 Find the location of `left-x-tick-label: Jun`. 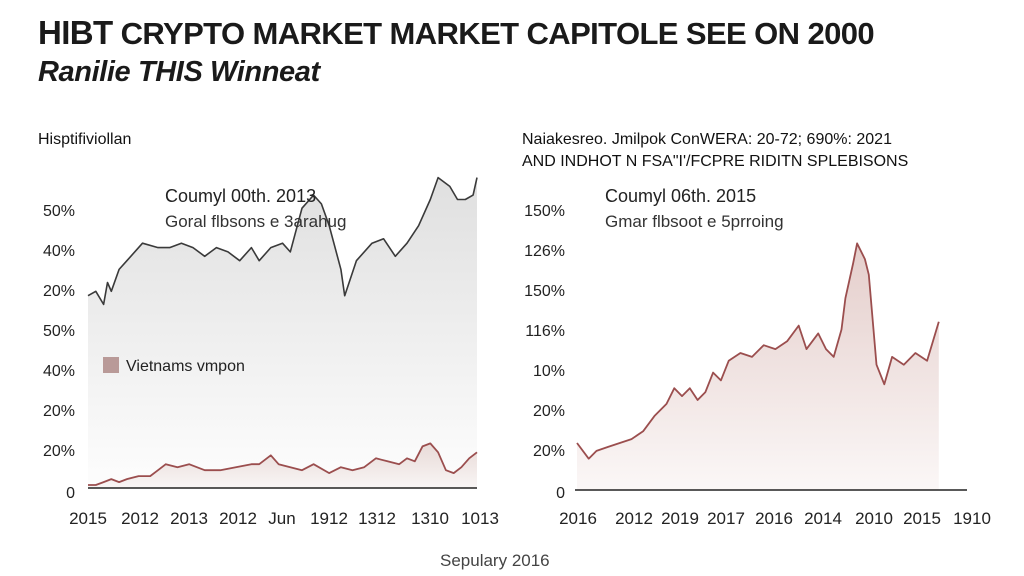

left-x-tick-label: Jun is located at coordinates (281, 518).